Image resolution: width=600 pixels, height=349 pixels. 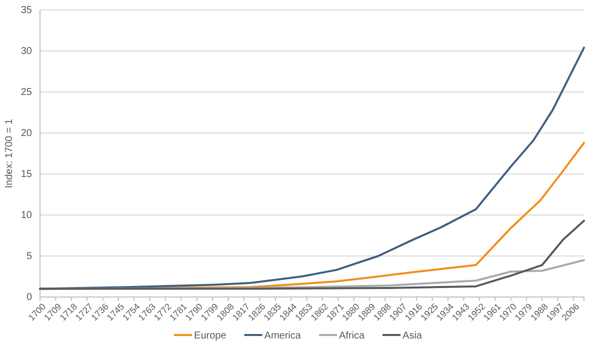 What do you see at coordinates (9, 153) in the screenshot?
I see `y-axis-title: Index: 1700 = 1` at bounding box center [9, 153].